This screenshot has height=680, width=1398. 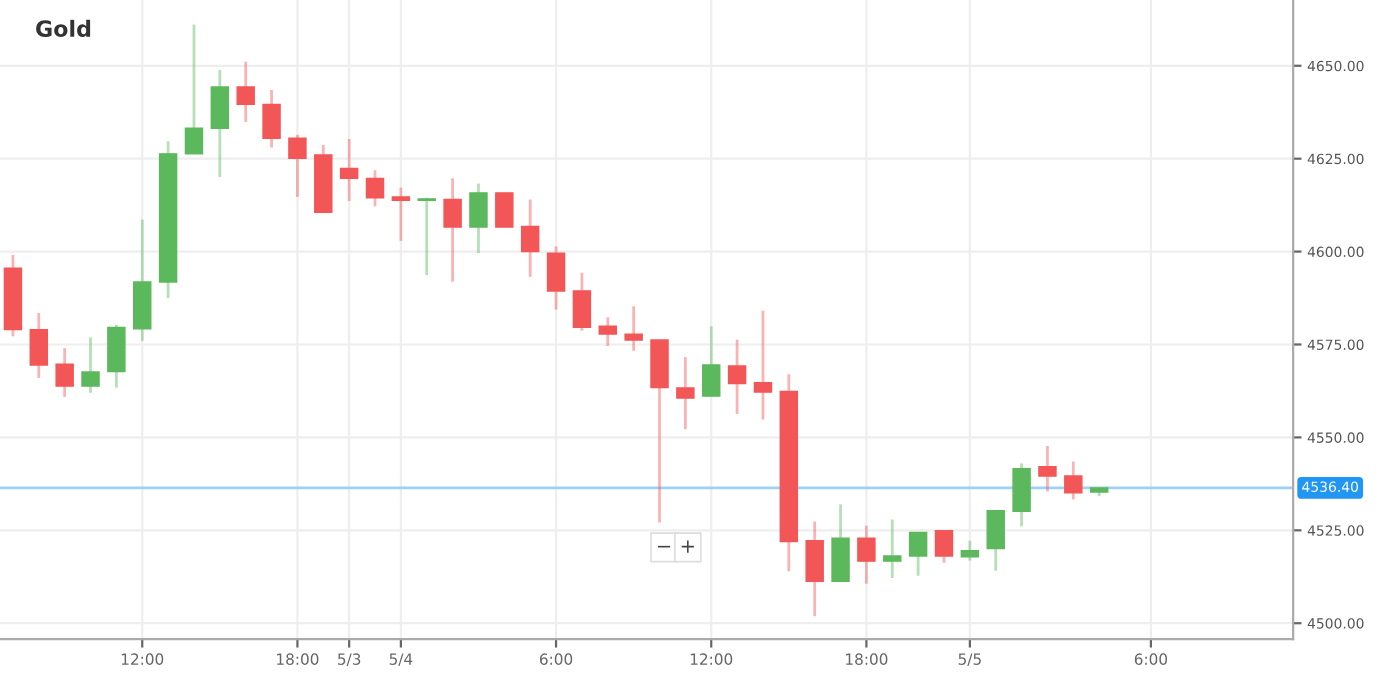 I want to click on annotation: +, so click(x=687, y=546).